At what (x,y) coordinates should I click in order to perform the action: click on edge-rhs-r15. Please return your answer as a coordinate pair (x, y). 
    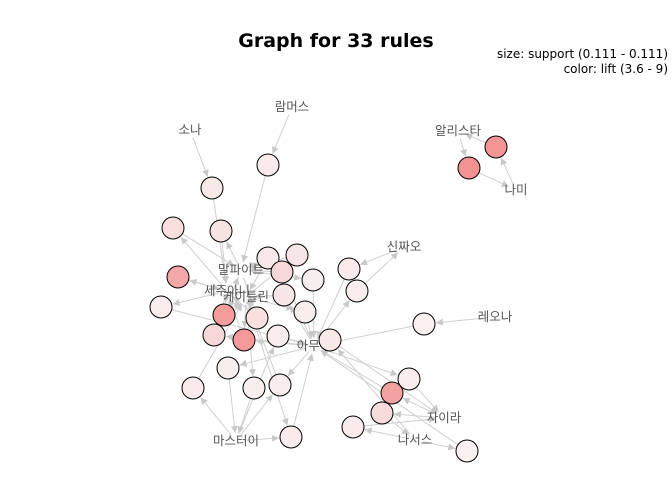
    Looking at the image, I should click on (381, 268).